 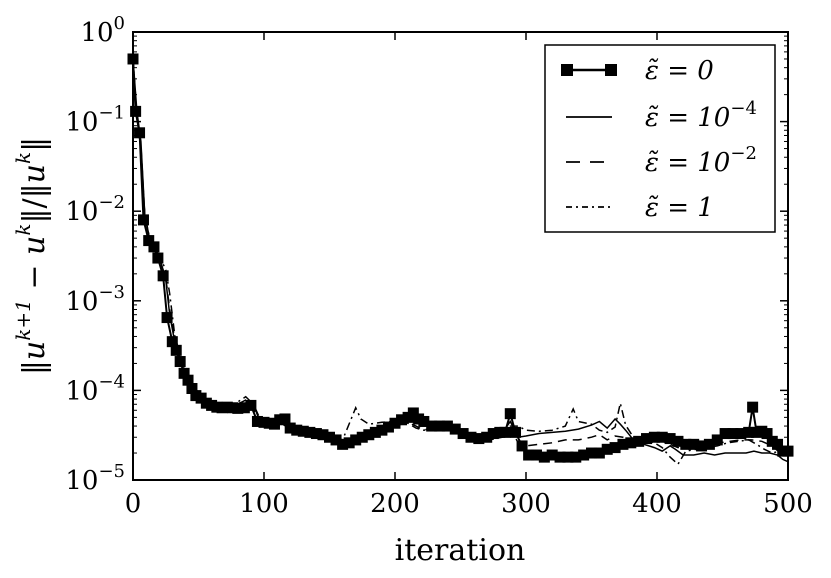 I want to click on legend-label-0: ε̃ = 0, so click(x=679, y=71).